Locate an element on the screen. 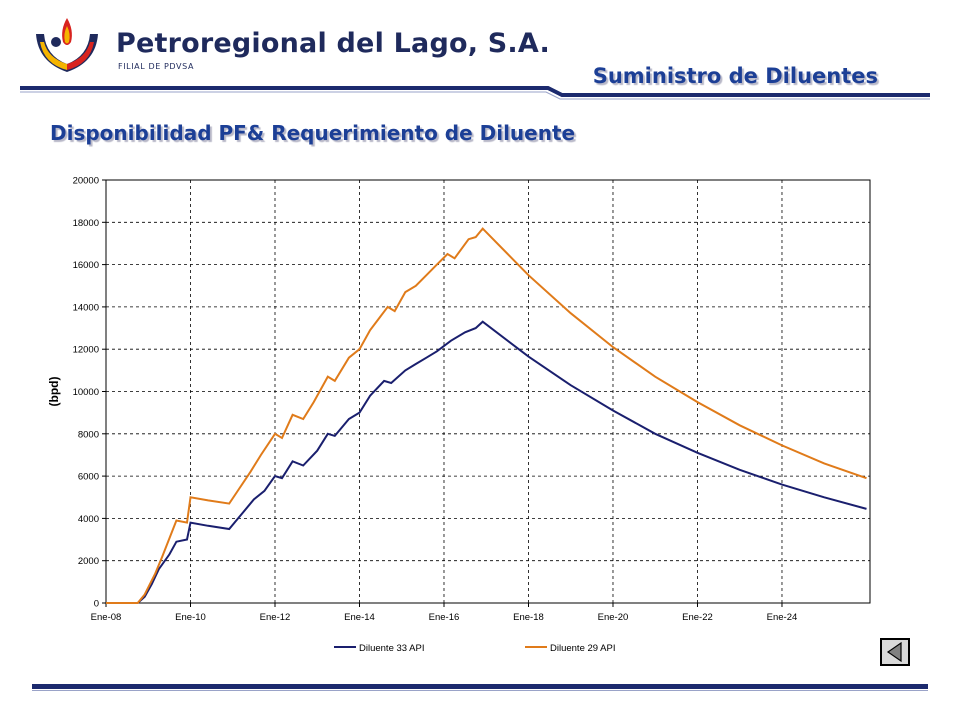 This screenshot has width=960, height=720. legend-label: Diluente 29 API is located at coordinates (583, 648).